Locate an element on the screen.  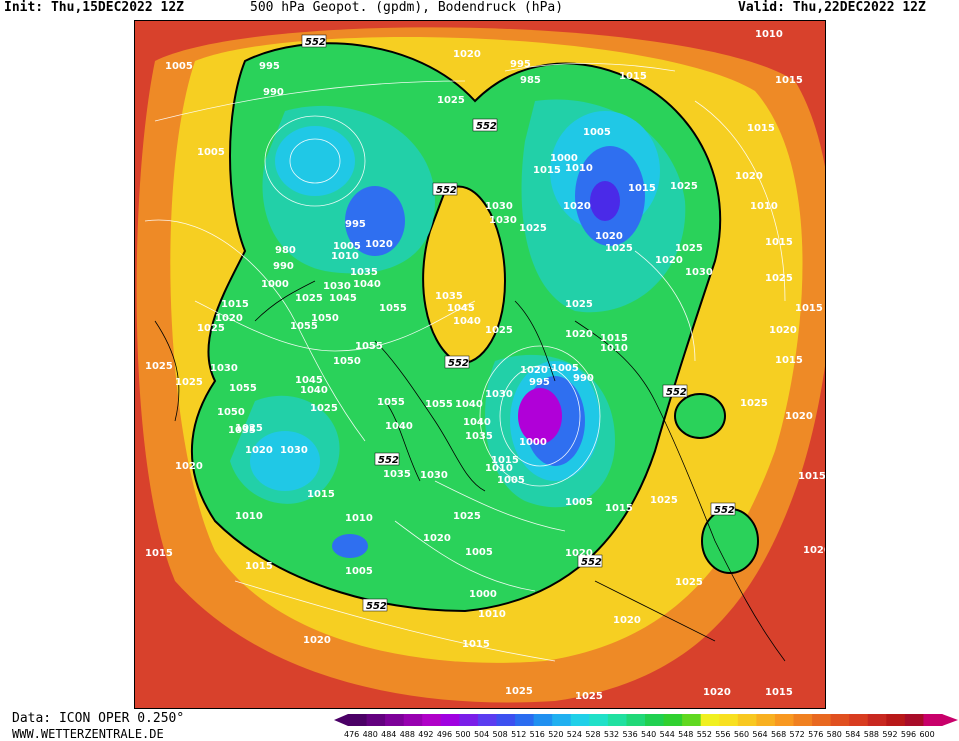
legend-tick-label: 532 is located at coordinates (611, 734).